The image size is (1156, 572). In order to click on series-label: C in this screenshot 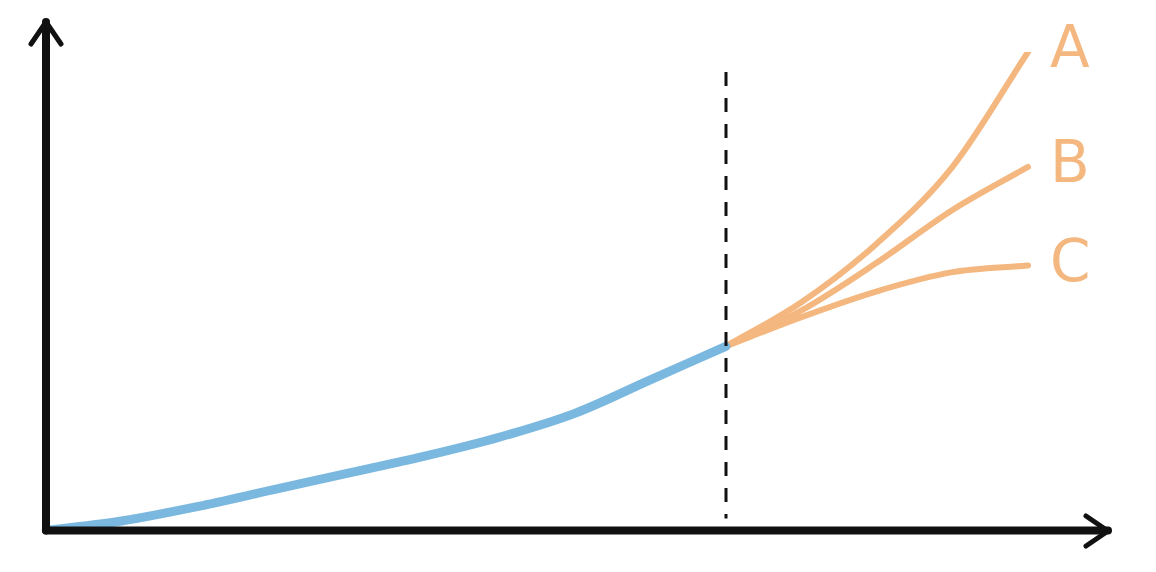, I will do `click(1070, 260)`.